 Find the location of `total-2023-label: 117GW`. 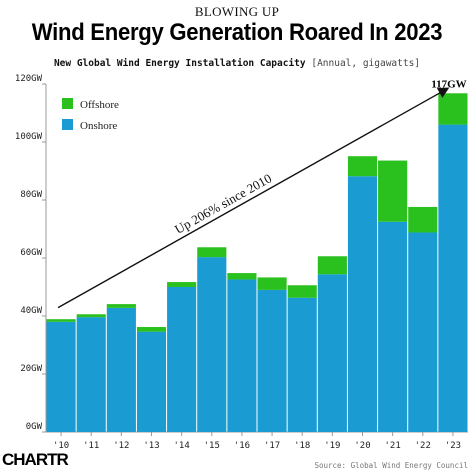

total-2023-label: 117GW is located at coordinates (448, 84).